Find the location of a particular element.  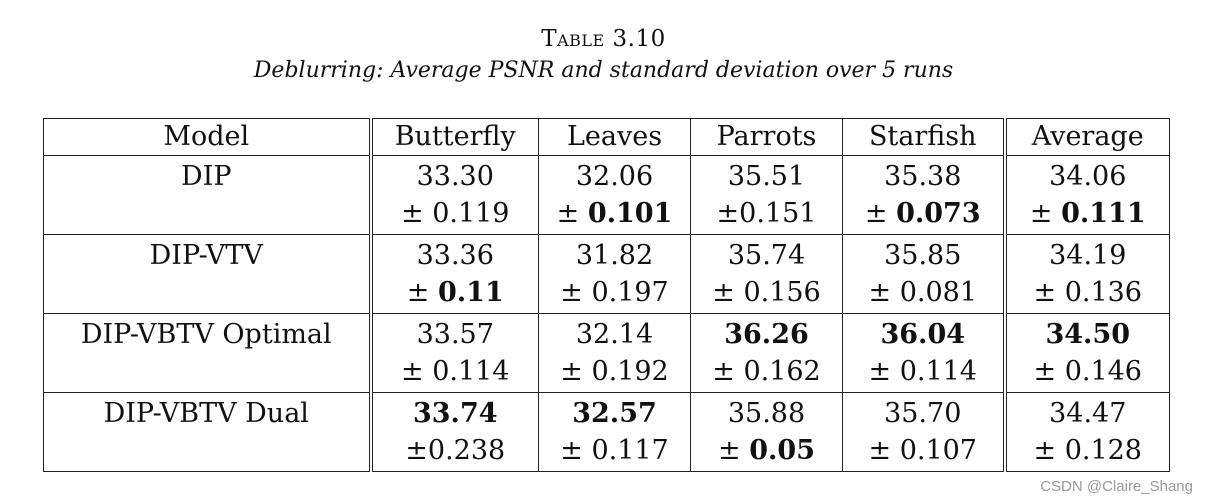

psnr-value: 34.06 is located at coordinates (1088, 176).